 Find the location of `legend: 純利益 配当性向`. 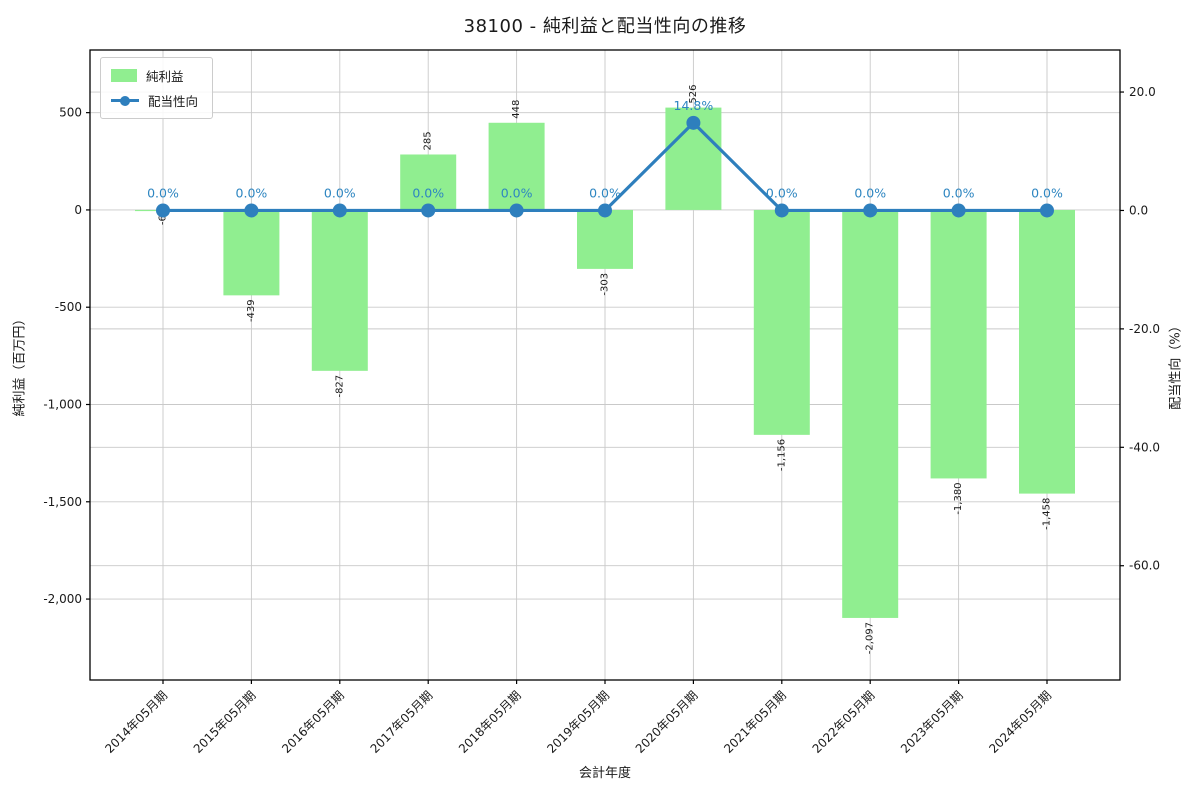

legend: 純利益 配当性向 is located at coordinates (157, 88).